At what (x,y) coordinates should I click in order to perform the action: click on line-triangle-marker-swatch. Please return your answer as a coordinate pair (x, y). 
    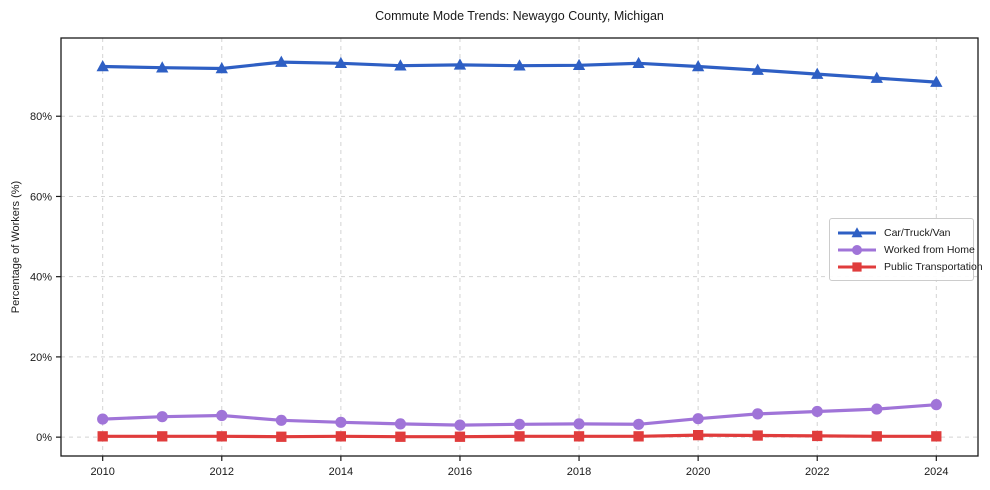
    Looking at the image, I should click on (857, 231).